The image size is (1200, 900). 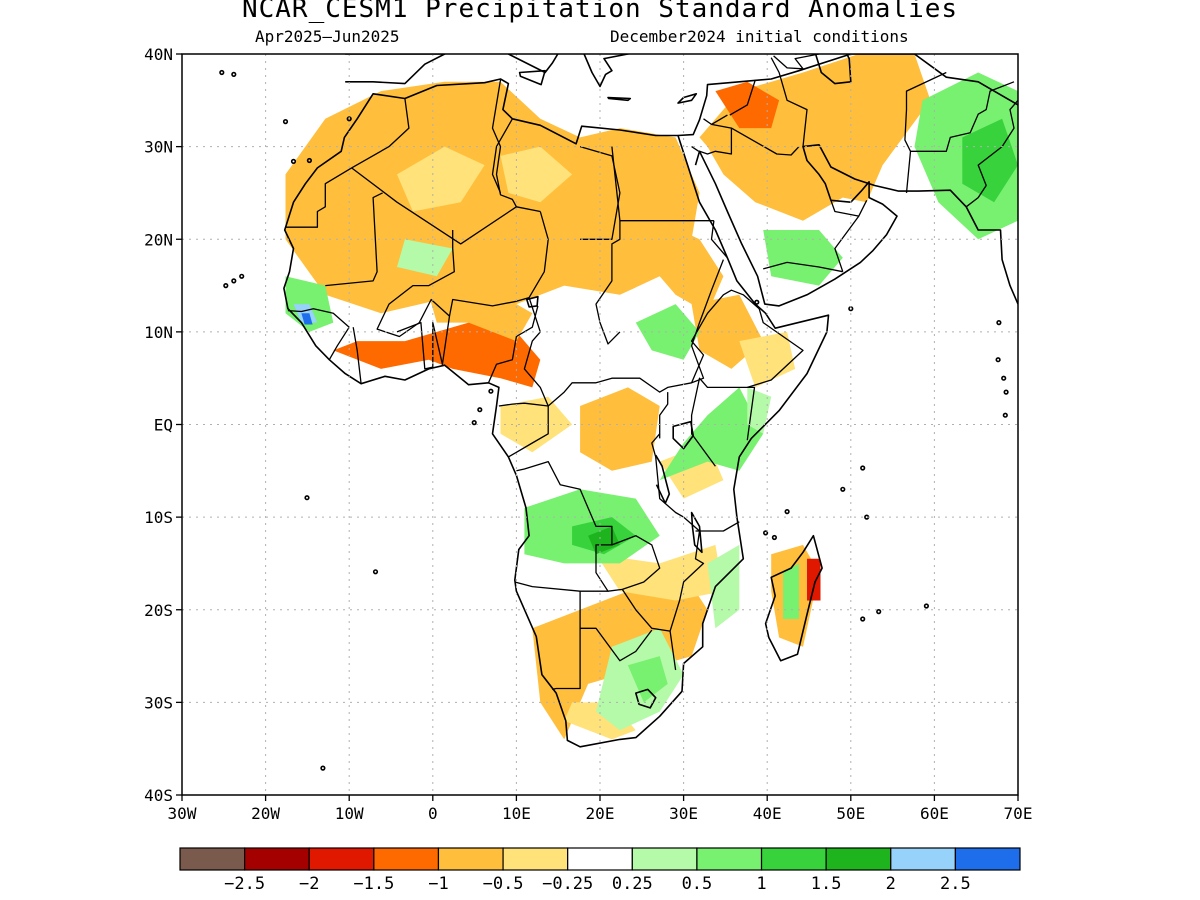 I want to click on y-tick-label: 30S, so click(x=158, y=702).